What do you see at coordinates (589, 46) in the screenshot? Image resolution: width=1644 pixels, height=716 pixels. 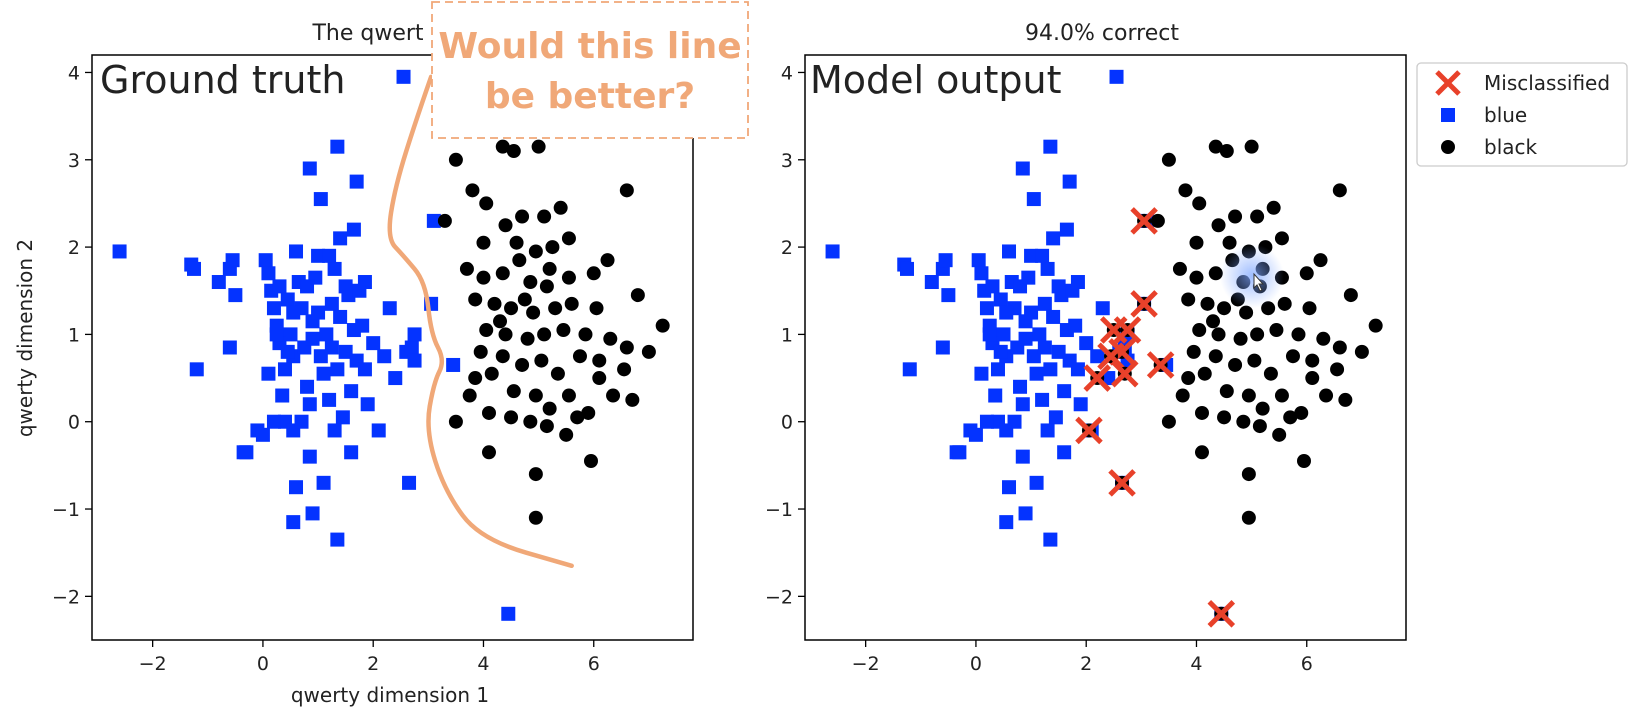 I see `annotation-text-line1: Would this line` at bounding box center [589, 46].